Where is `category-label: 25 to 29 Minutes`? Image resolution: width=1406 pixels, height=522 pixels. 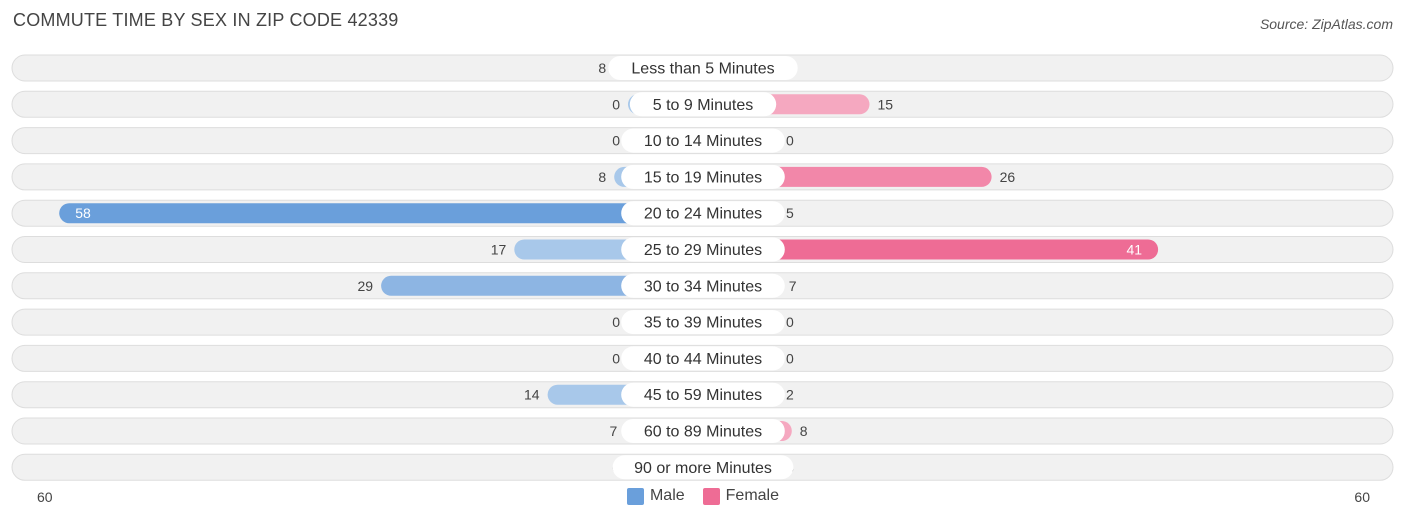 category-label: 25 to 29 Minutes is located at coordinates (703, 250).